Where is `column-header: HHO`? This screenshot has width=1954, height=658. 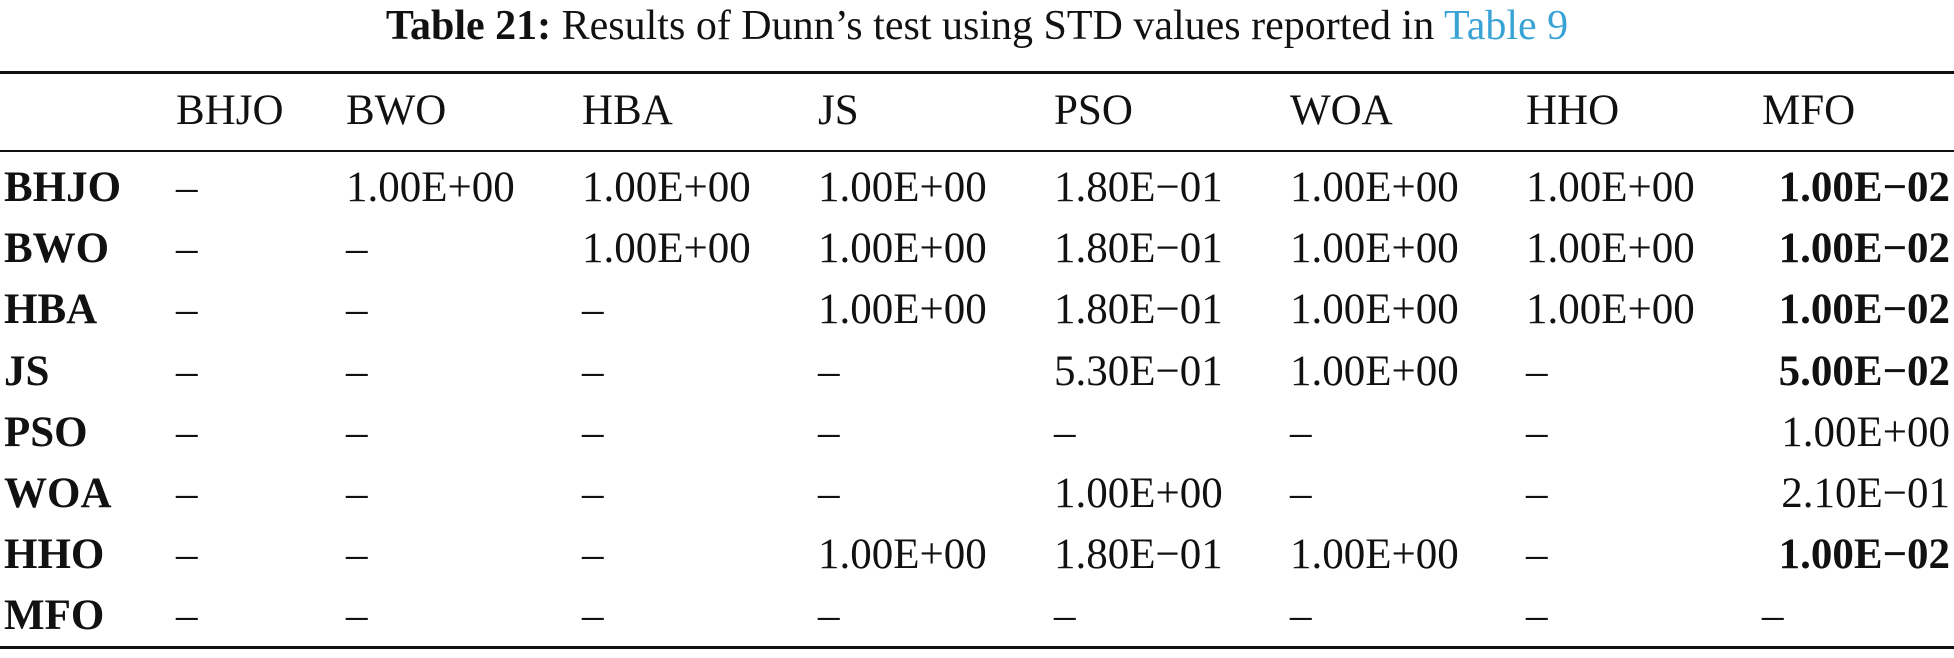
column-header: HHO is located at coordinates (1573, 110).